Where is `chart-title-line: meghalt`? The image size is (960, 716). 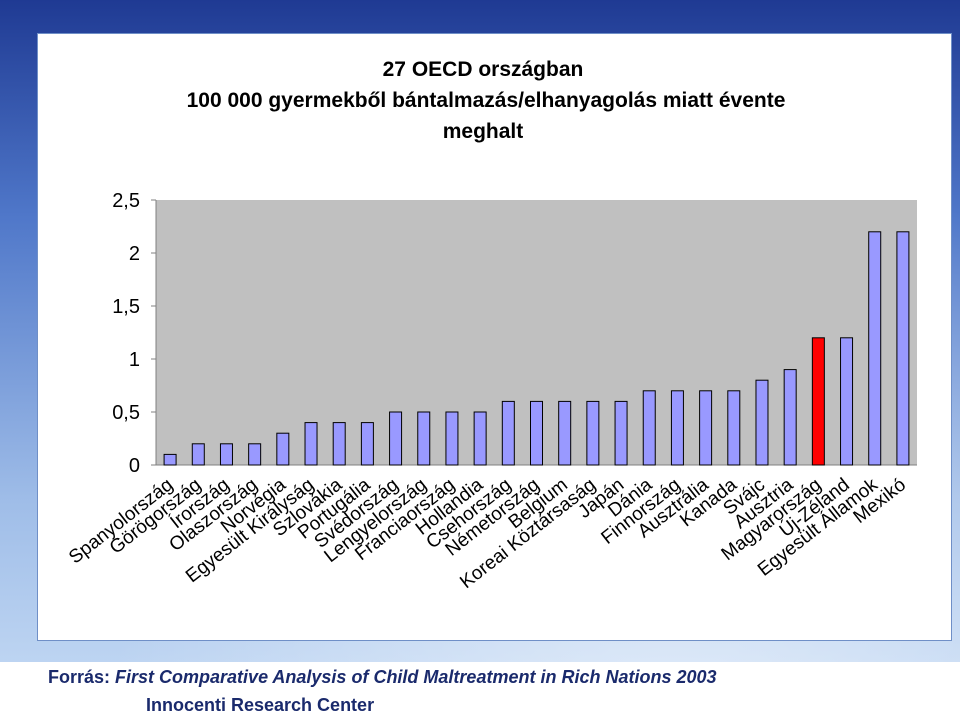 chart-title-line: meghalt is located at coordinates (483, 131).